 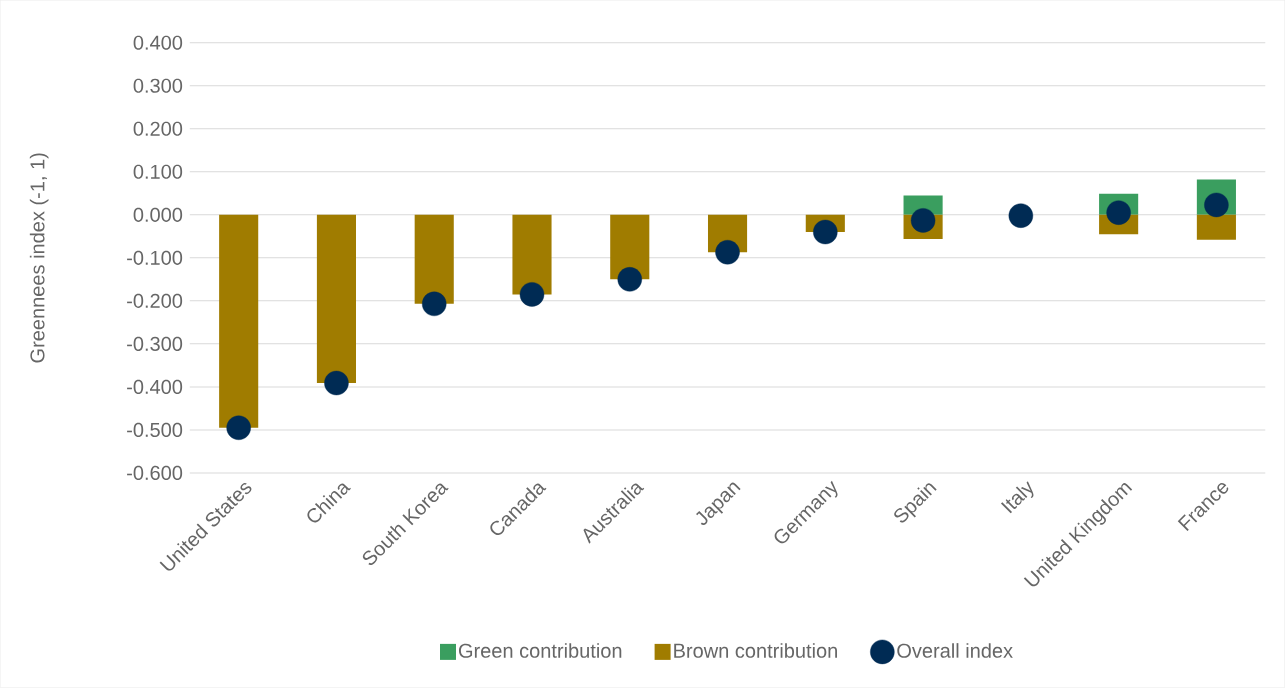 What do you see at coordinates (155, 473) in the screenshot?
I see `y-tick-label: -0.600` at bounding box center [155, 473].